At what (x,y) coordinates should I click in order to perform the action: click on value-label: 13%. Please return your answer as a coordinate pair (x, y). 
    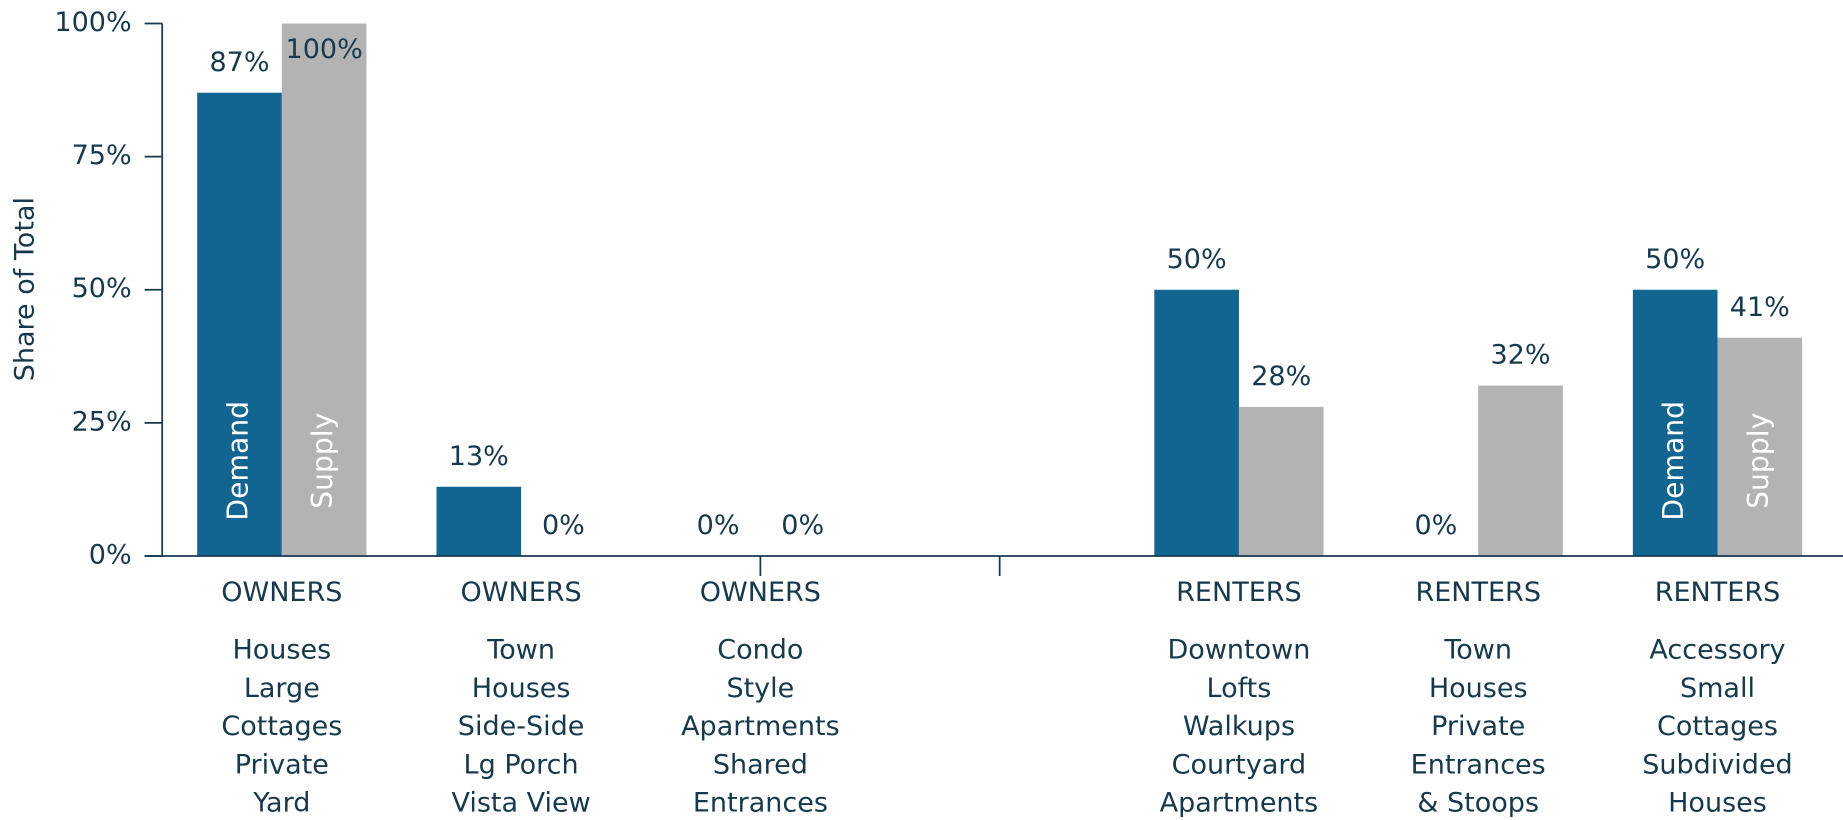
    Looking at the image, I should click on (479, 456).